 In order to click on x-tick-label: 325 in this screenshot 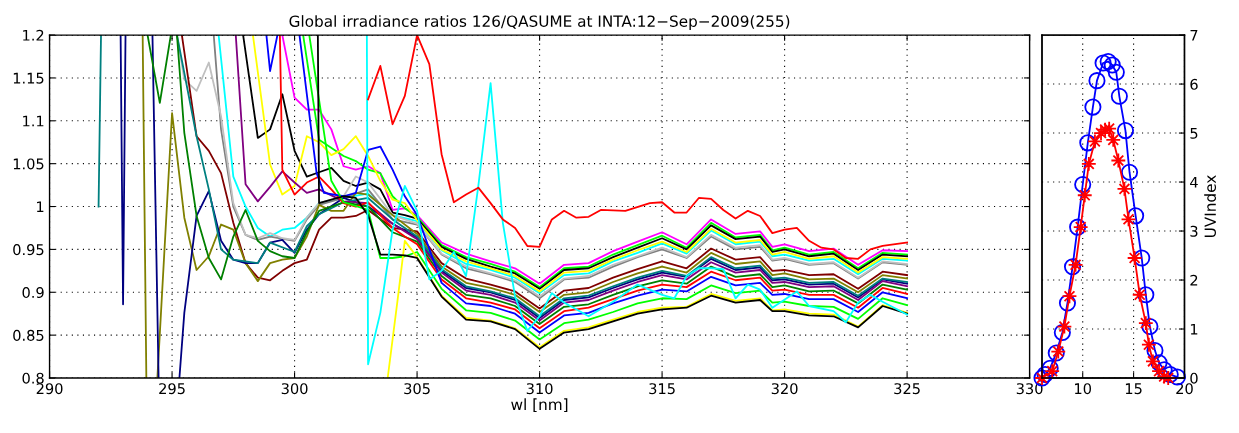, I will do `click(907, 389)`.